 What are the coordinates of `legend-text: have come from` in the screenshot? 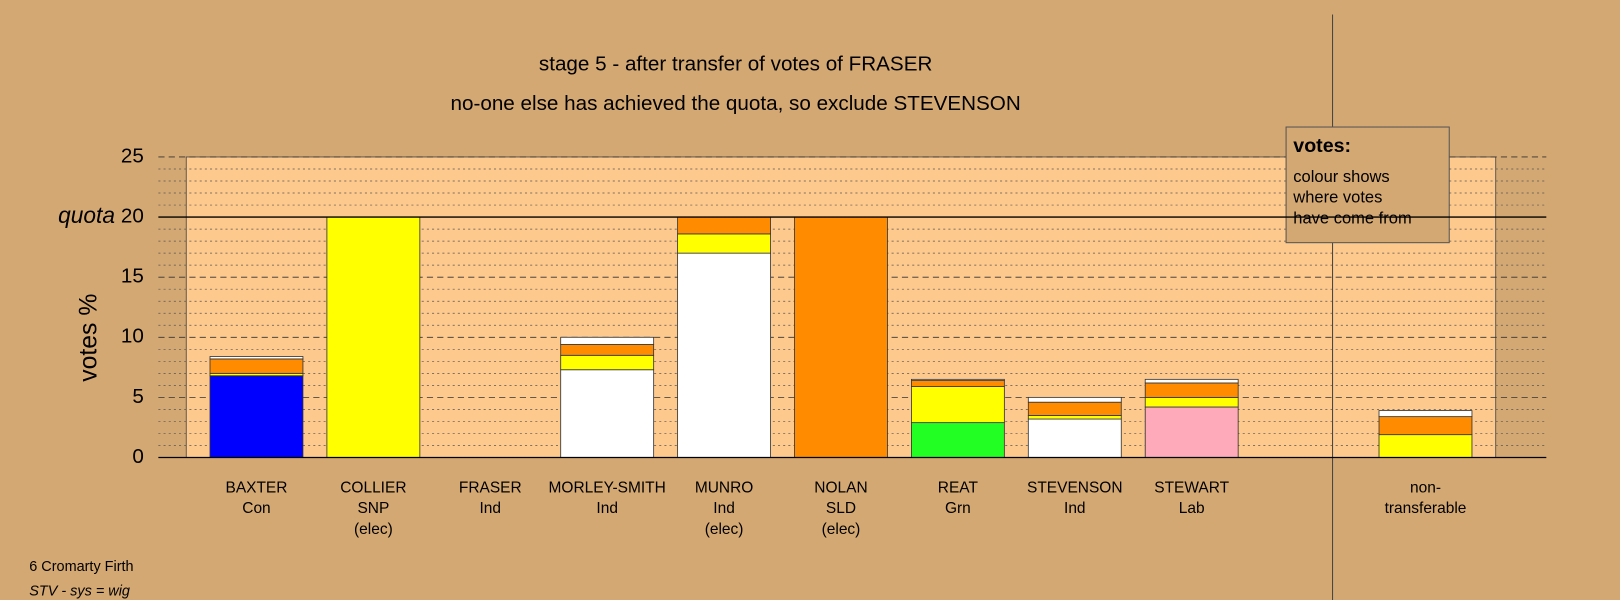 It's located at (1352, 217).